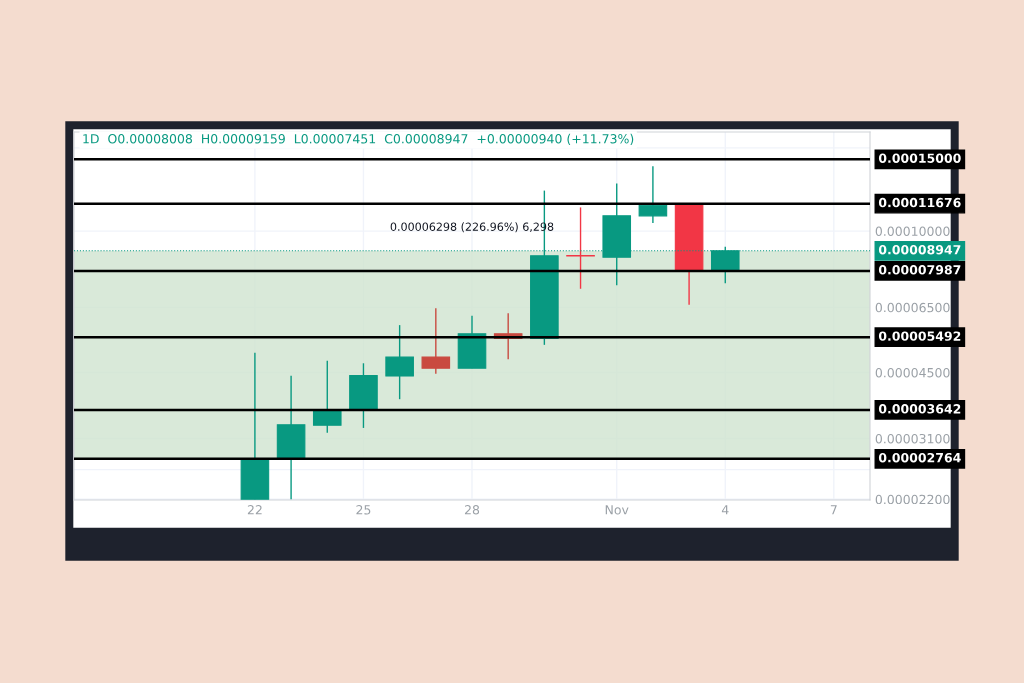 Image resolution: width=1024 pixels, height=683 pixels. What do you see at coordinates (254, 510) in the screenshot?
I see `x-tick-label: 22` at bounding box center [254, 510].